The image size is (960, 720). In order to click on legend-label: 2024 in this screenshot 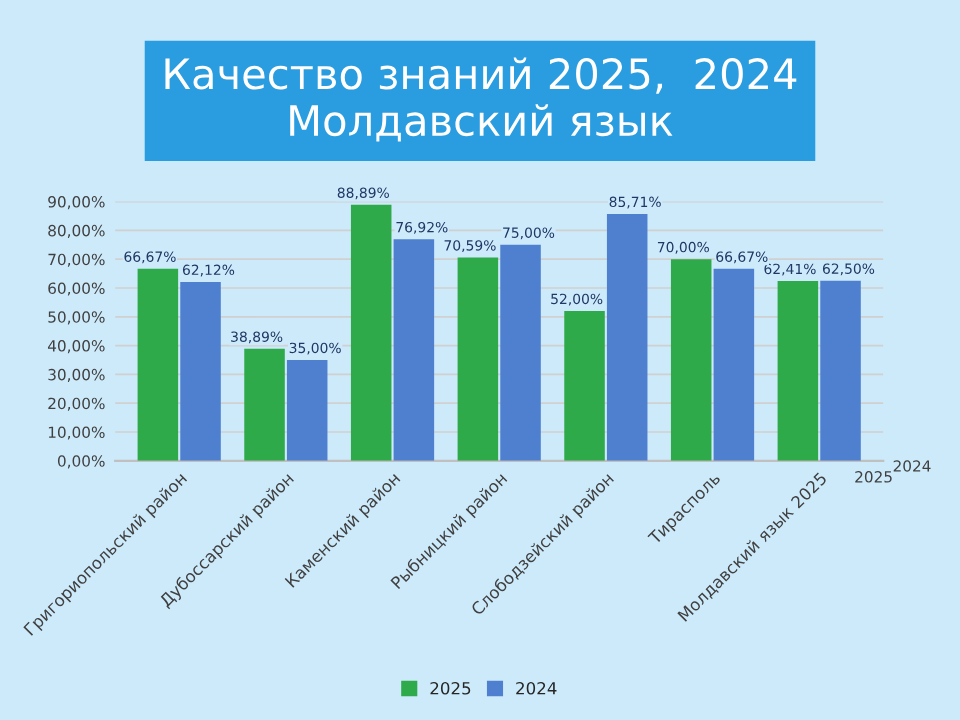, I will do `click(536, 688)`.